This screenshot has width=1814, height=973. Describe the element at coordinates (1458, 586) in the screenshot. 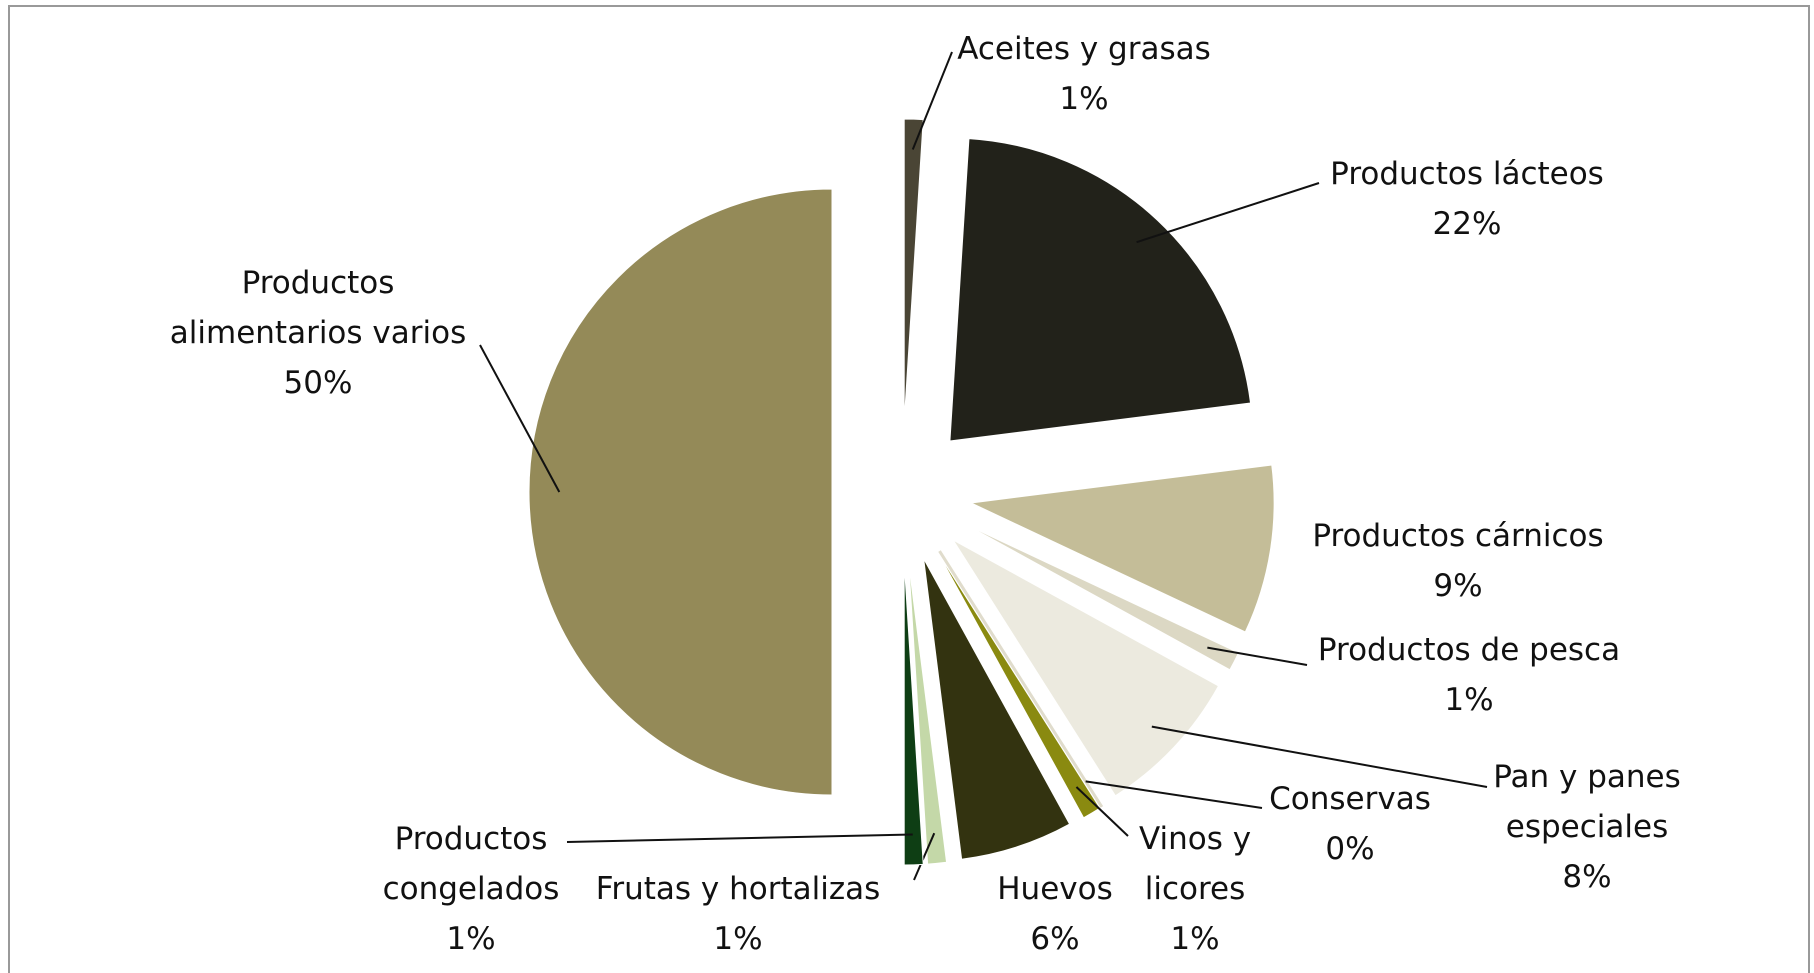

I see `label-value: 9%` at that location.